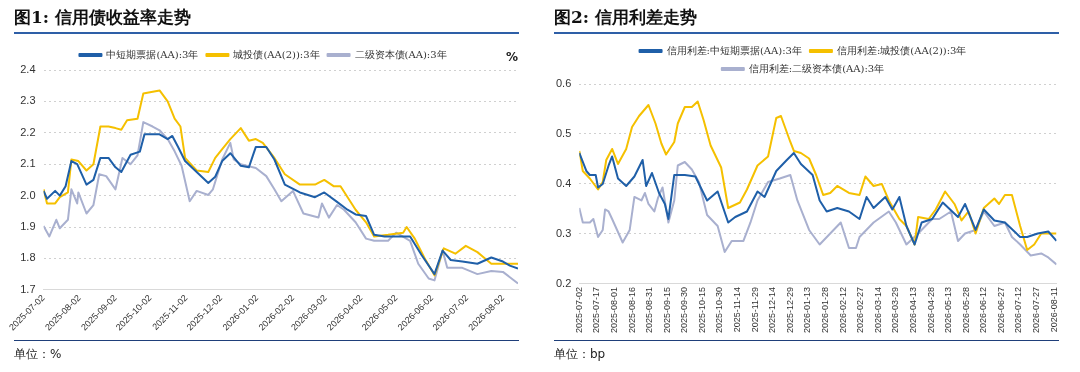 The height and width of the screenshot is (372, 1080). Describe the element at coordinates (895, 310) in the screenshot. I see `x-tick-label: 2026-03-29` at that location.